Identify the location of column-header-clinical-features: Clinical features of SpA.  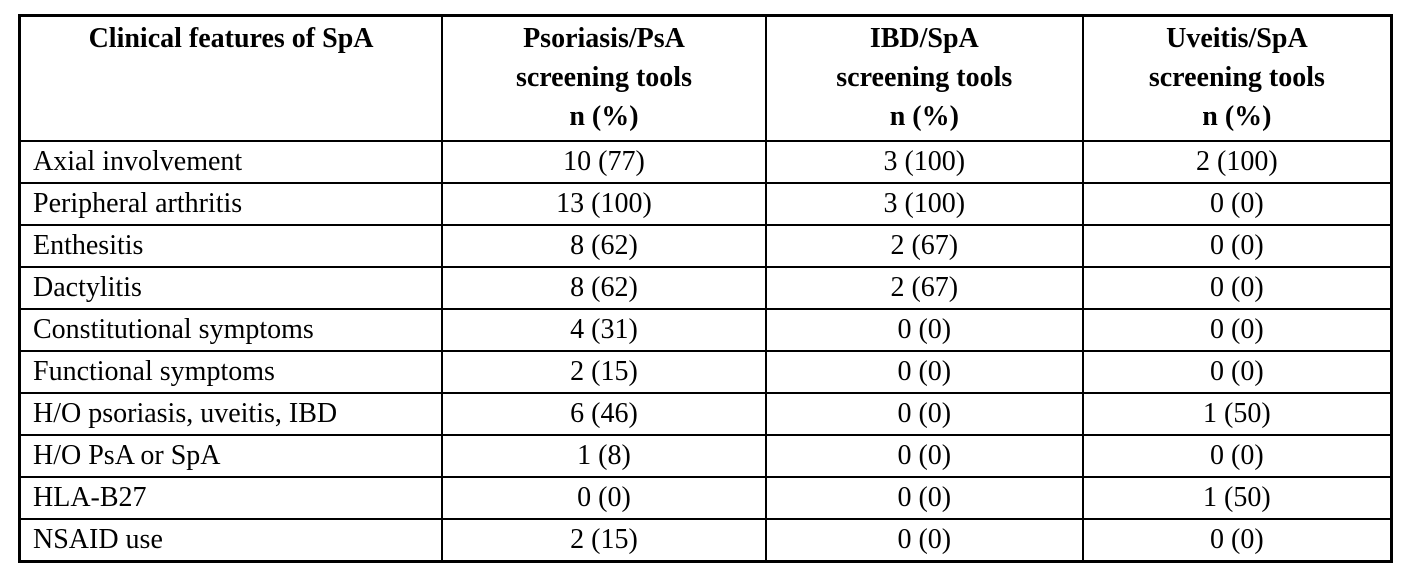
(231, 78).